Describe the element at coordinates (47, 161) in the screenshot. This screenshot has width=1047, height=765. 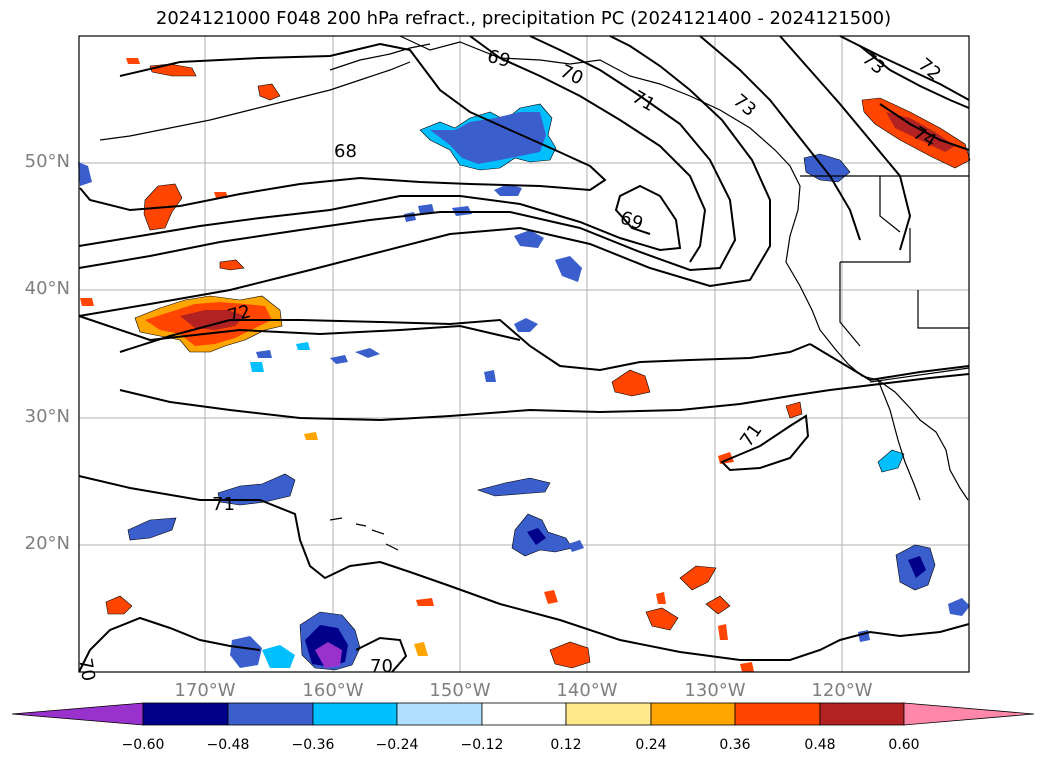
I see `lat-label: 50°N` at that location.